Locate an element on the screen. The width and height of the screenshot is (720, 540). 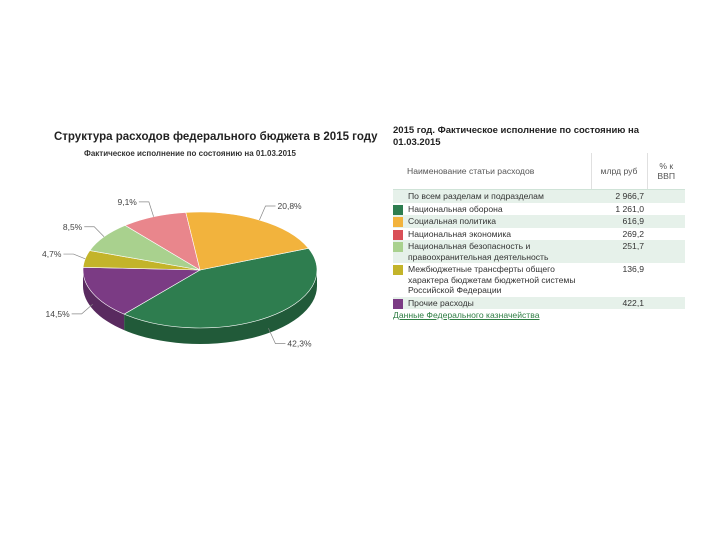
row-name: Национальная экономика is located at coordinates (460, 233).